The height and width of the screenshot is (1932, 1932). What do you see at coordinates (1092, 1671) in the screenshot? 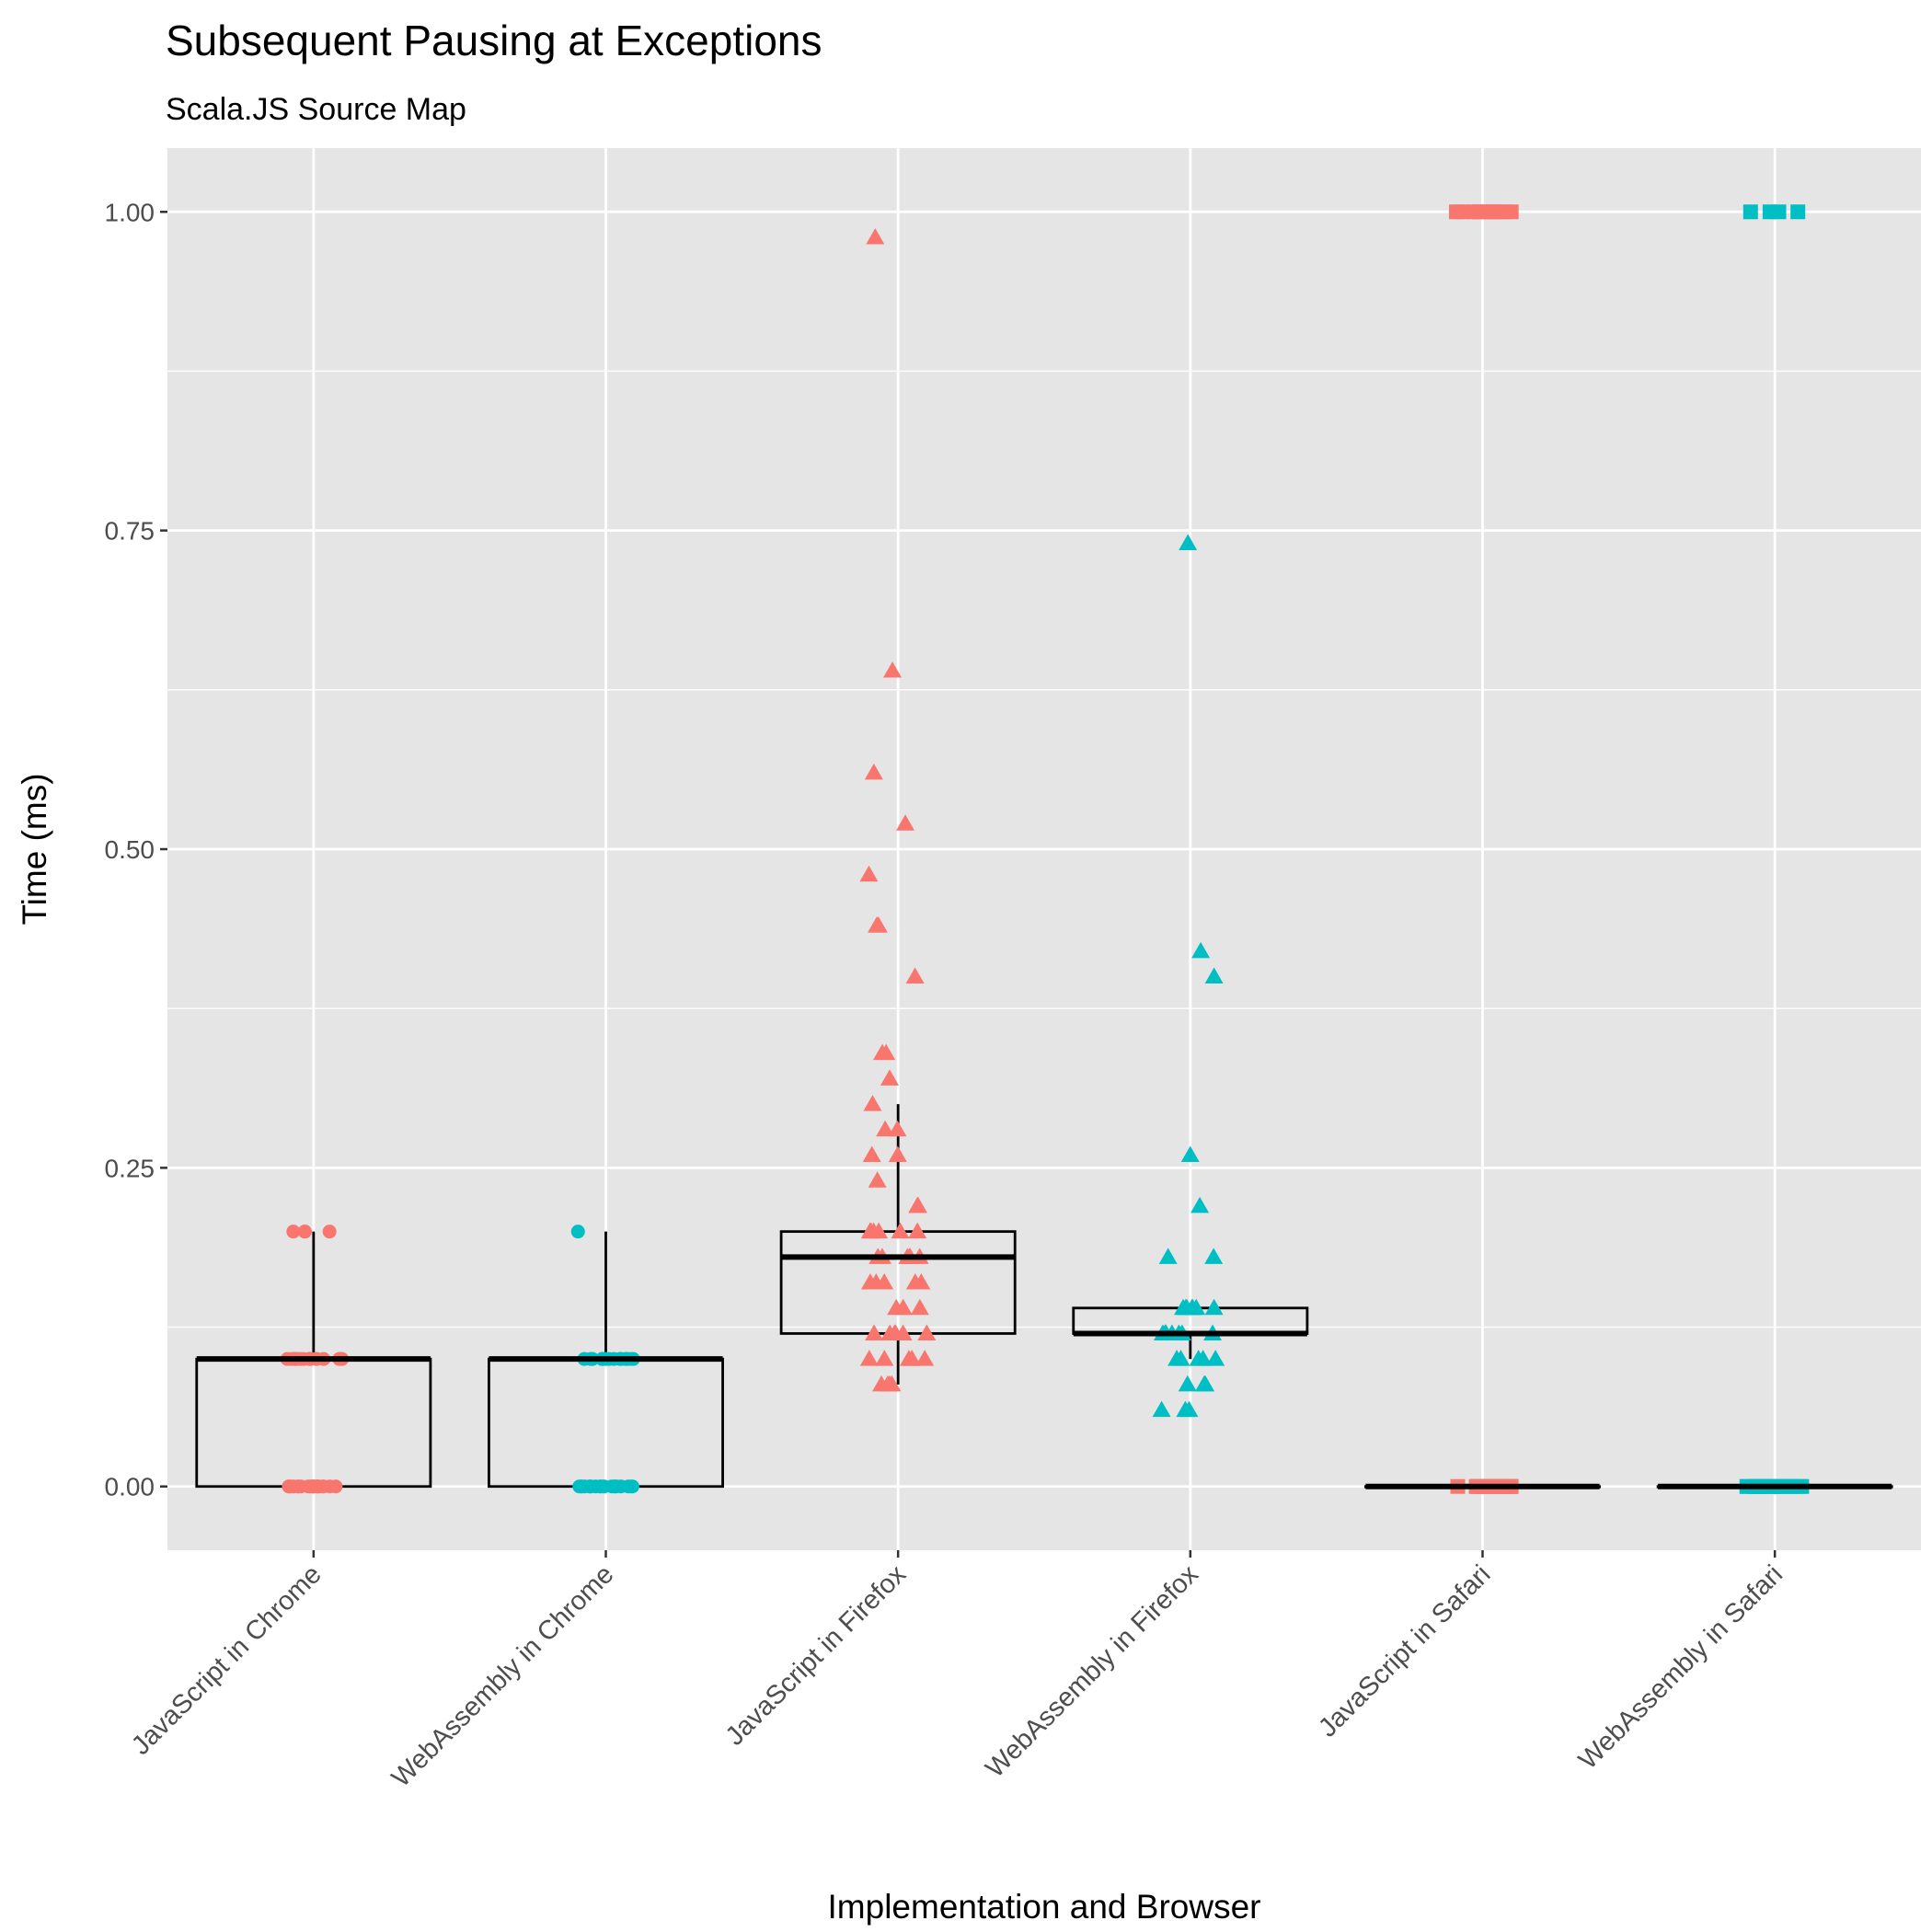
I see `x-tick-label: WebAssembly in Firefox` at bounding box center [1092, 1671].